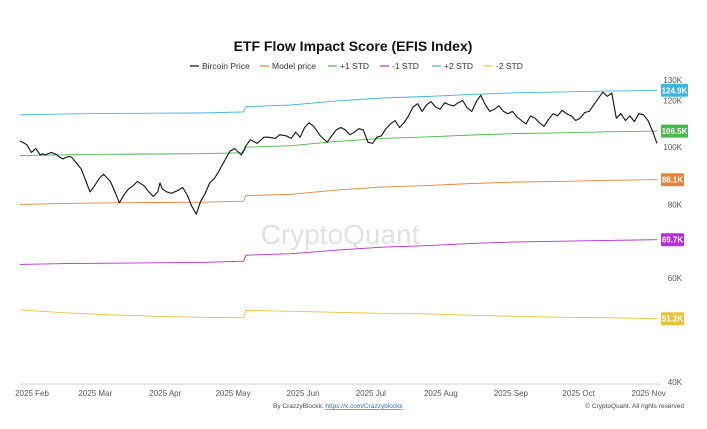 Image resolution: width=707 pixels, height=429 pixels. Describe the element at coordinates (353, 46) in the screenshot. I see `chart-title: ETF Flow Impact Score (EFIS Index)` at that location.